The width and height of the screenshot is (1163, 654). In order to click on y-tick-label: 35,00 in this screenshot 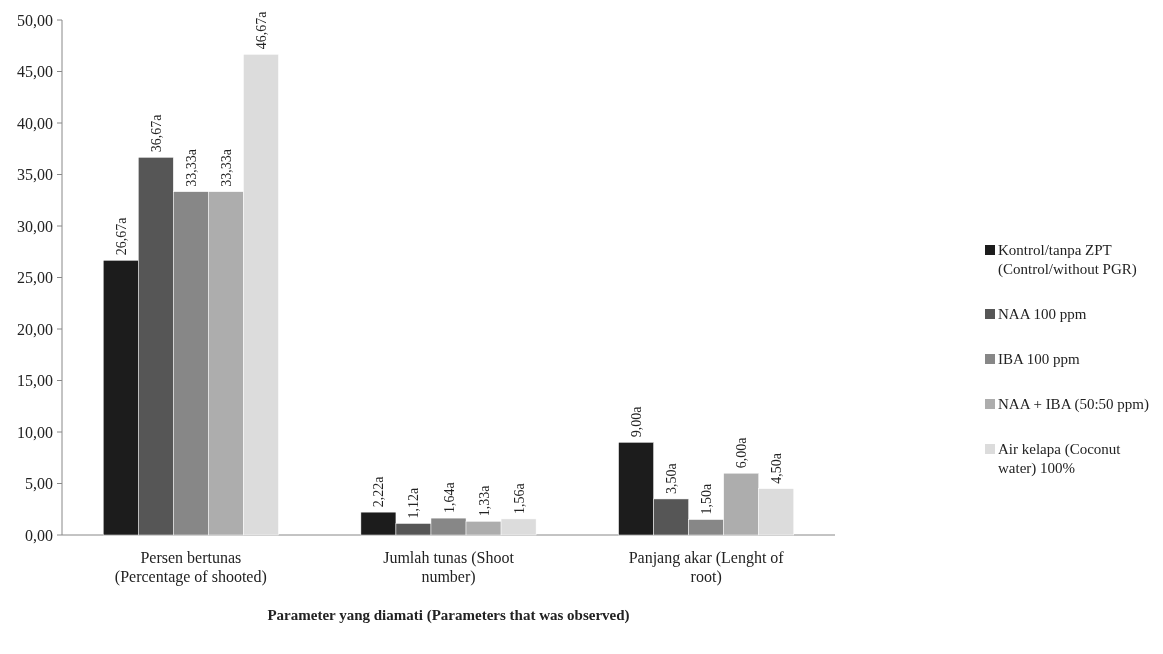, I will do `click(35, 175)`.